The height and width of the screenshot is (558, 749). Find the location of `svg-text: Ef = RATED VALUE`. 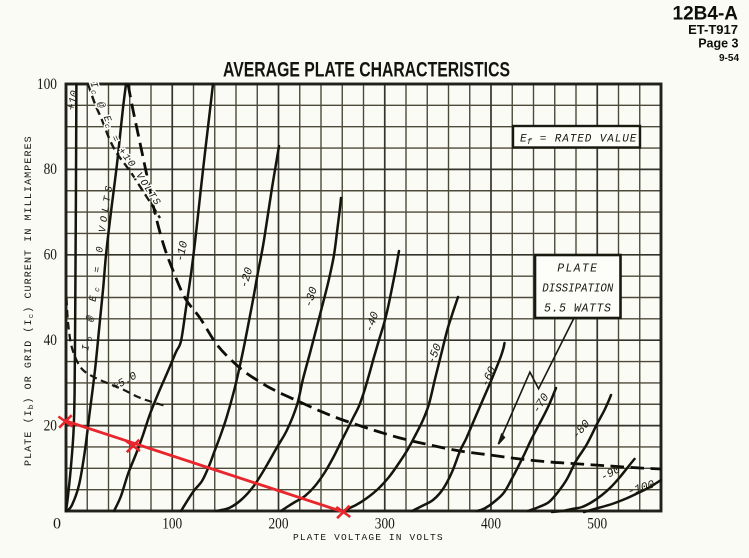

svg-text: Ef = RATED VALUE is located at coordinates (578, 141).